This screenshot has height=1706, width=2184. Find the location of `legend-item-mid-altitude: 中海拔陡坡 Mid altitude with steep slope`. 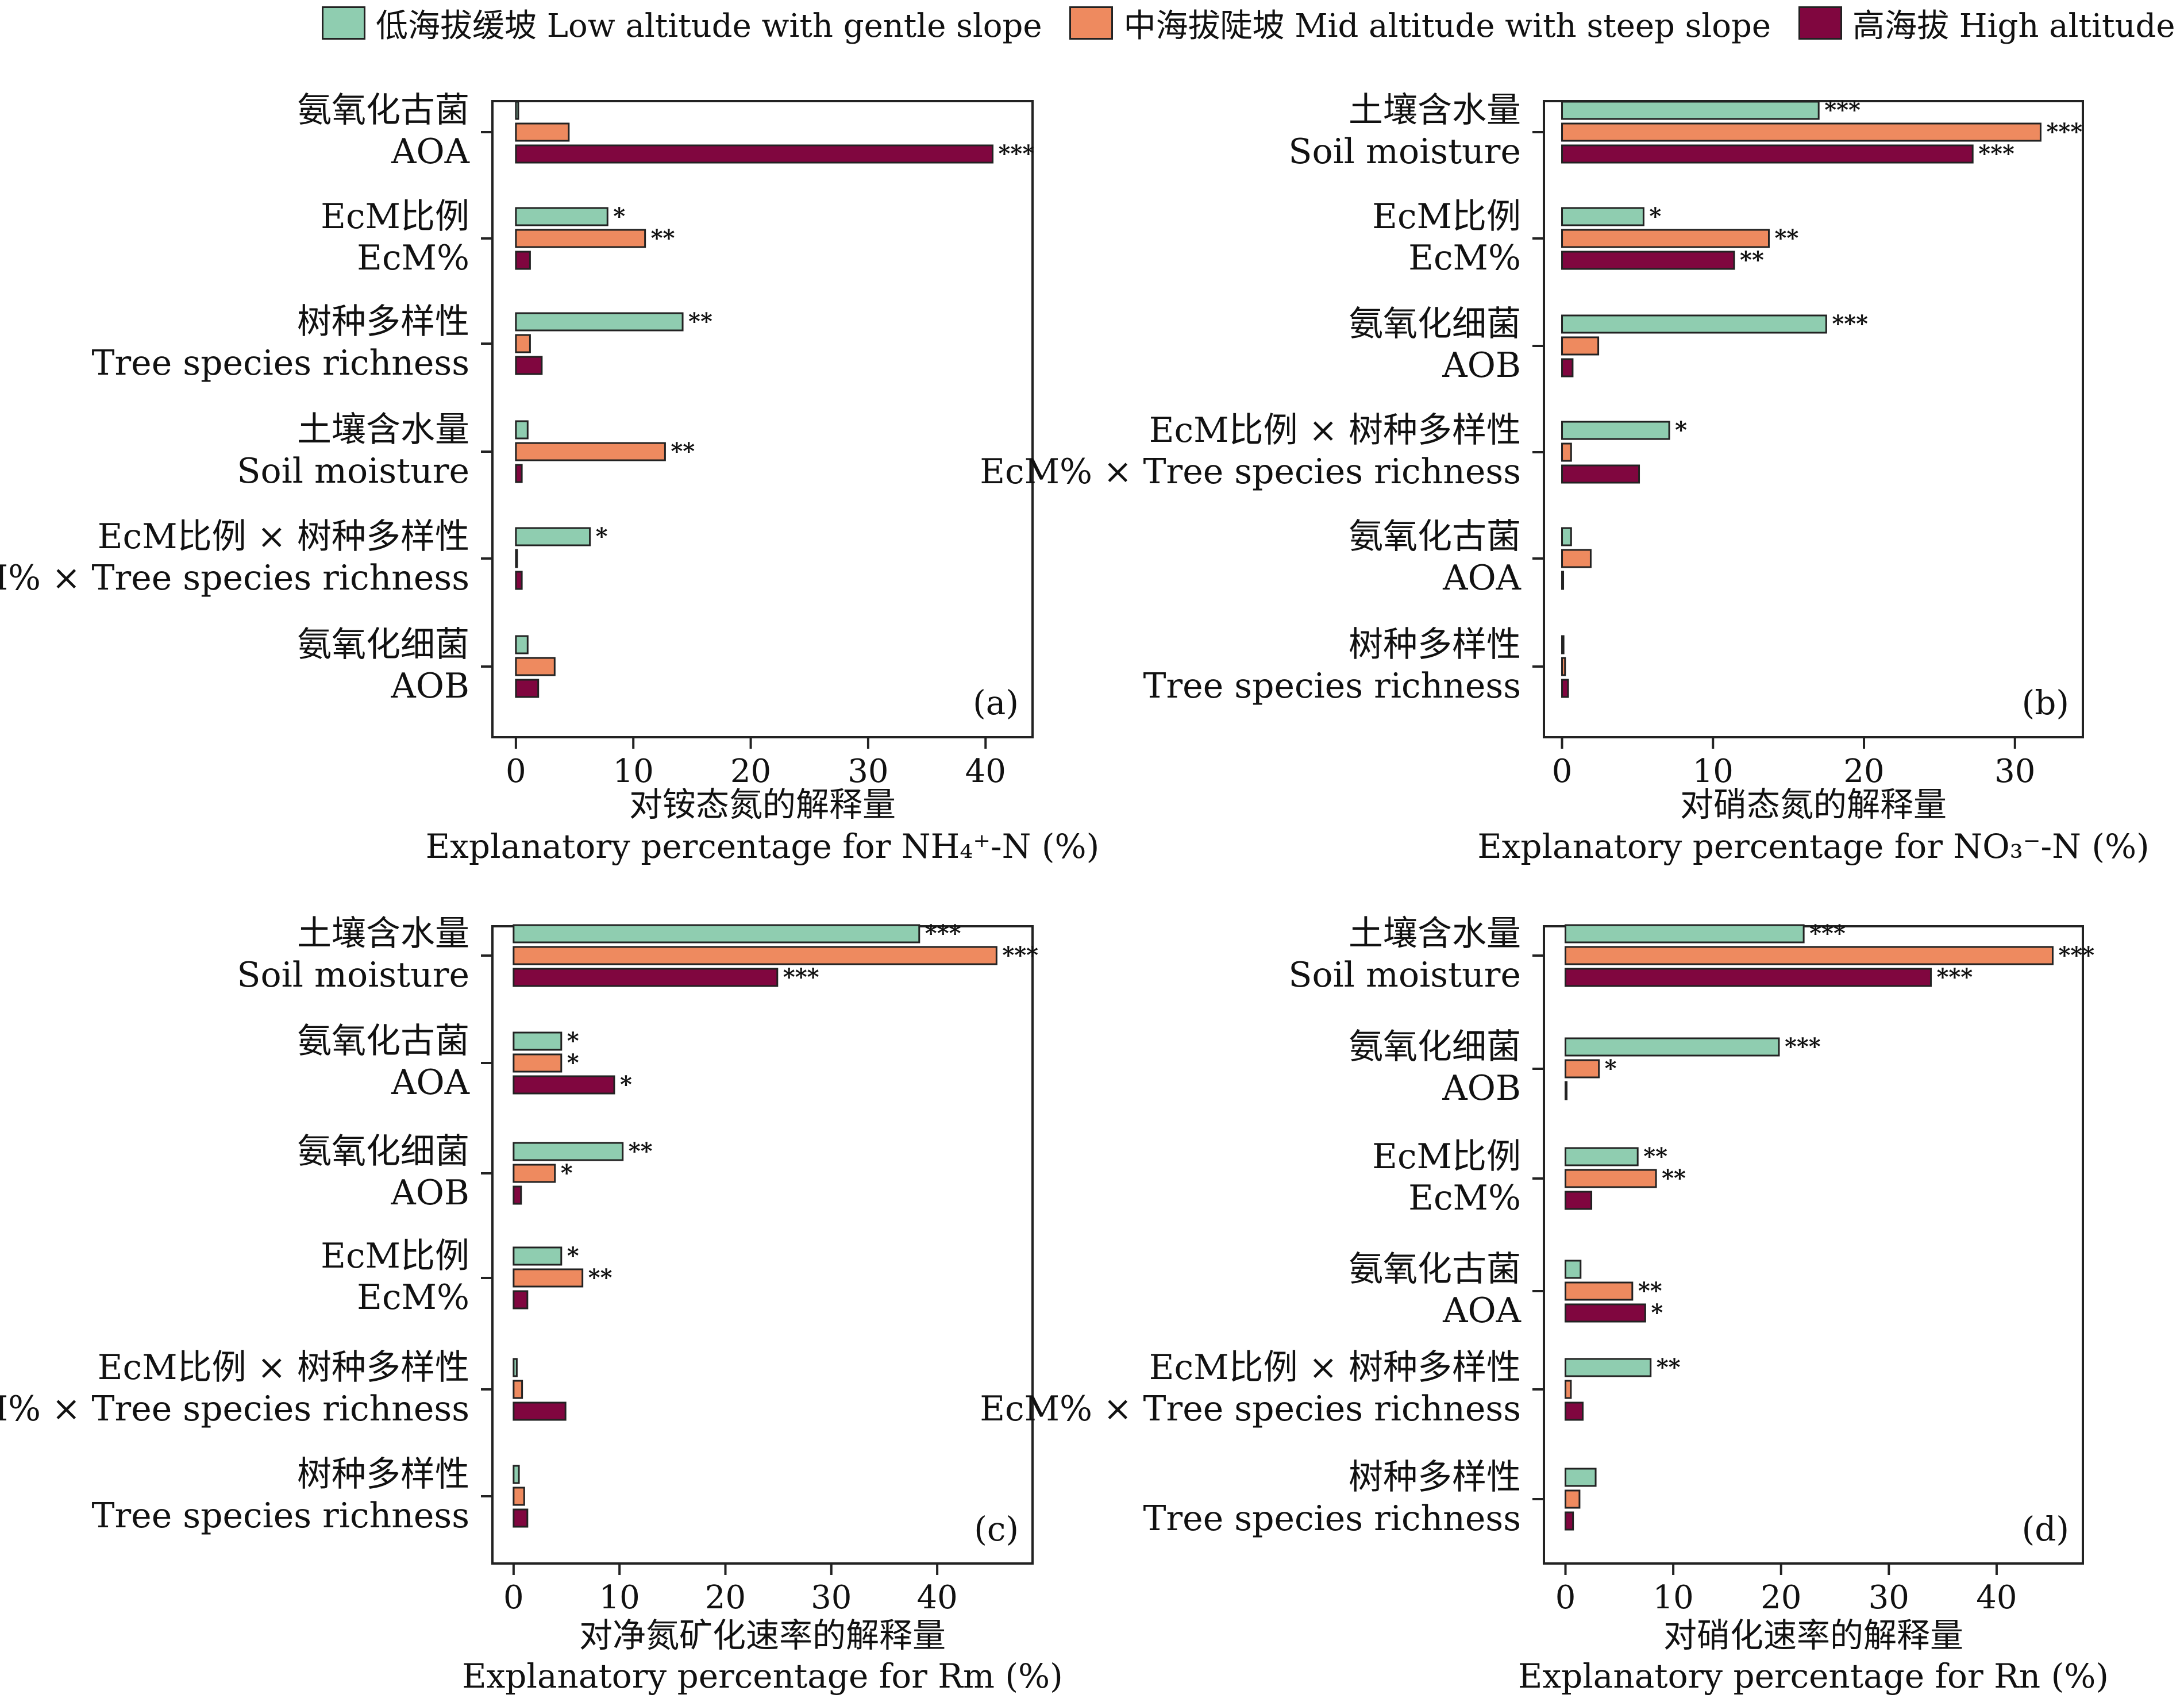

legend-item-mid-altitude: 中海拔陡坡 Mid altitude with steep slope is located at coordinates (1420, 23).